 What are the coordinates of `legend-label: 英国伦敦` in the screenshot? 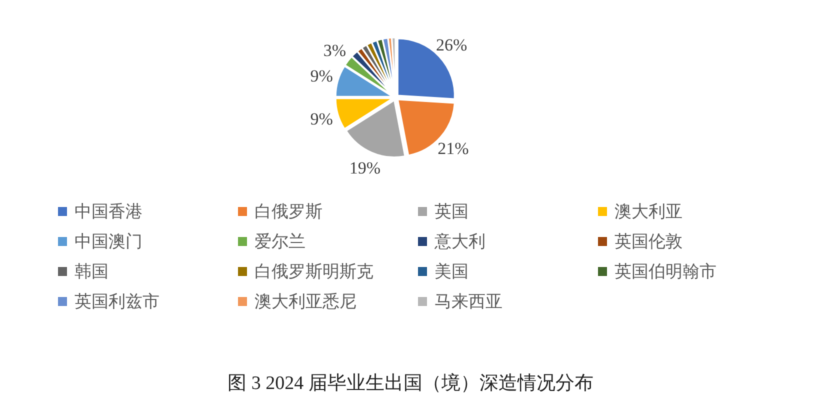 It's located at (648, 241).